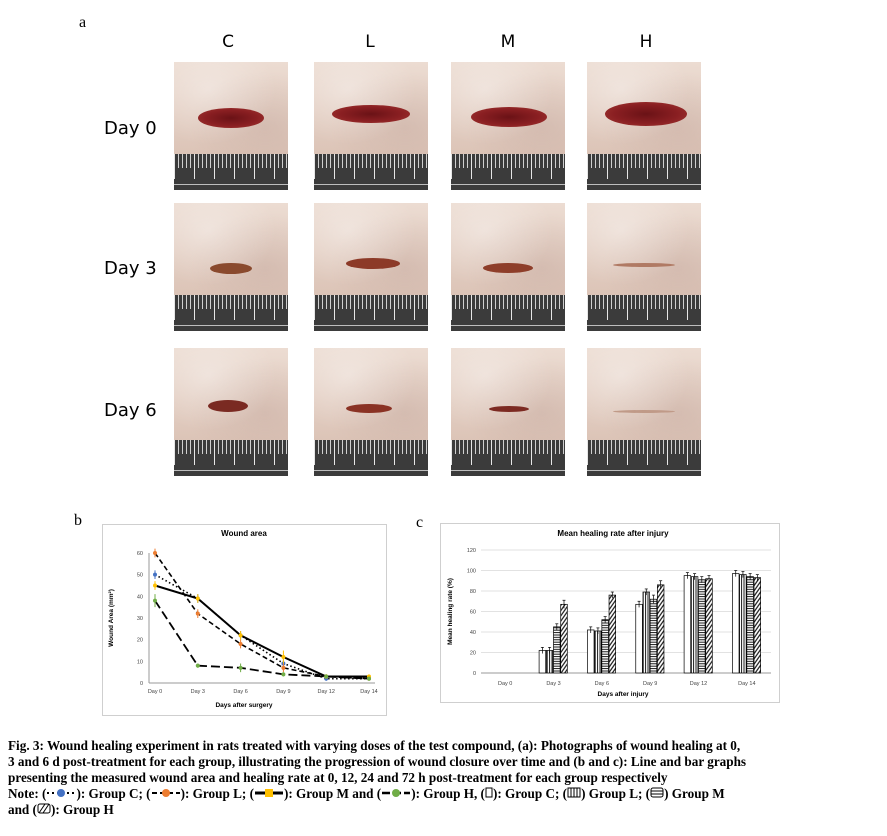  I want to click on wound-photo-h-day6, so click(644, 412).